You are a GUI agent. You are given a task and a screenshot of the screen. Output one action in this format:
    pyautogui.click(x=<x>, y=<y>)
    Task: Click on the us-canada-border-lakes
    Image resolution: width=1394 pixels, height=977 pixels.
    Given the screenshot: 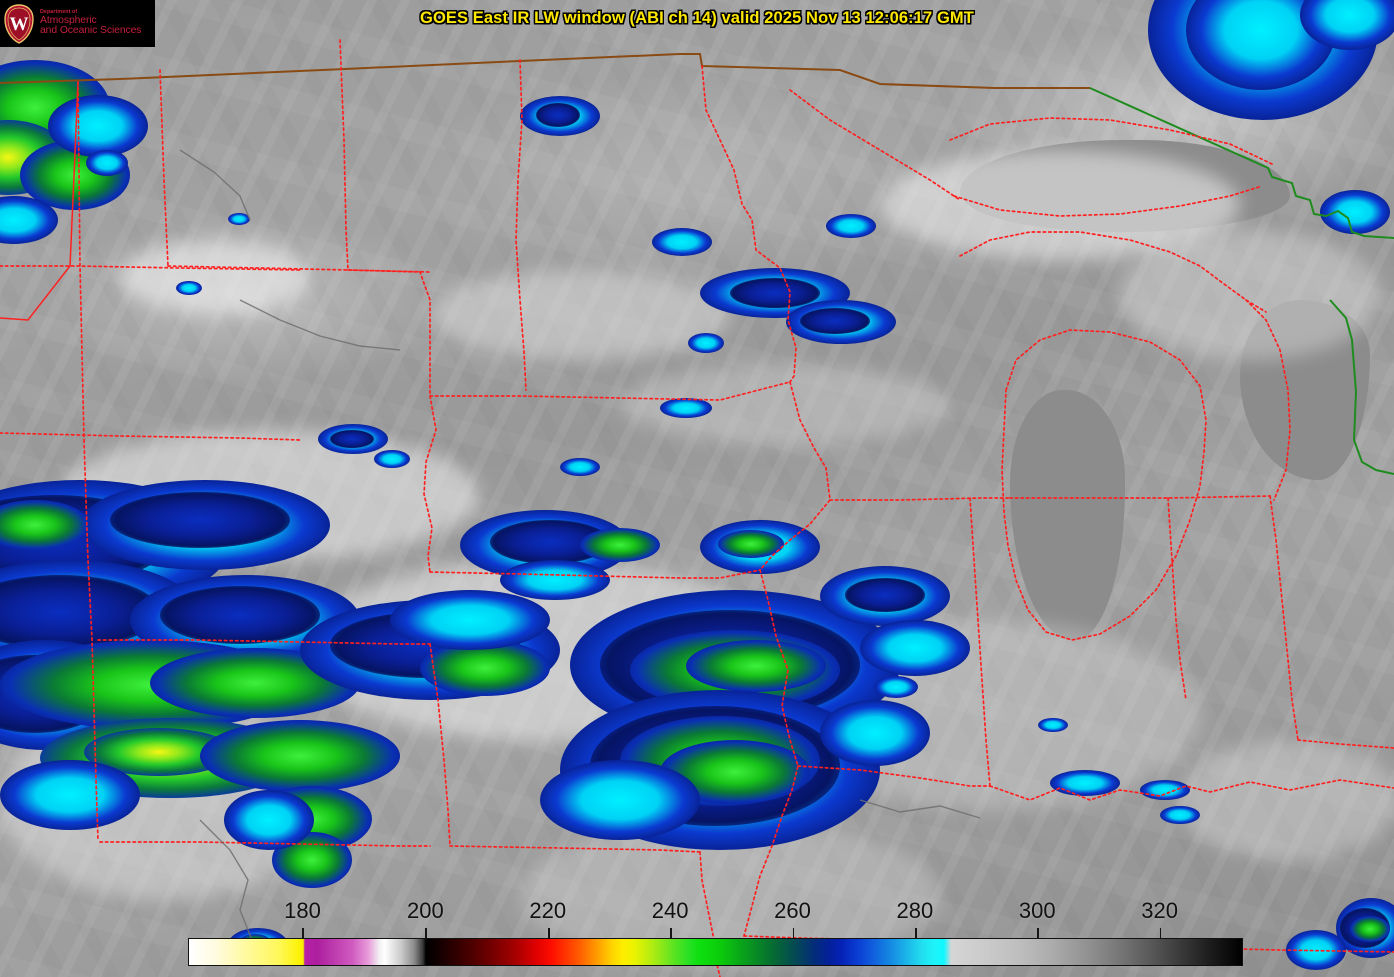 What is the action you would take?
    pyautogui.click(x=1241, y=163)
    